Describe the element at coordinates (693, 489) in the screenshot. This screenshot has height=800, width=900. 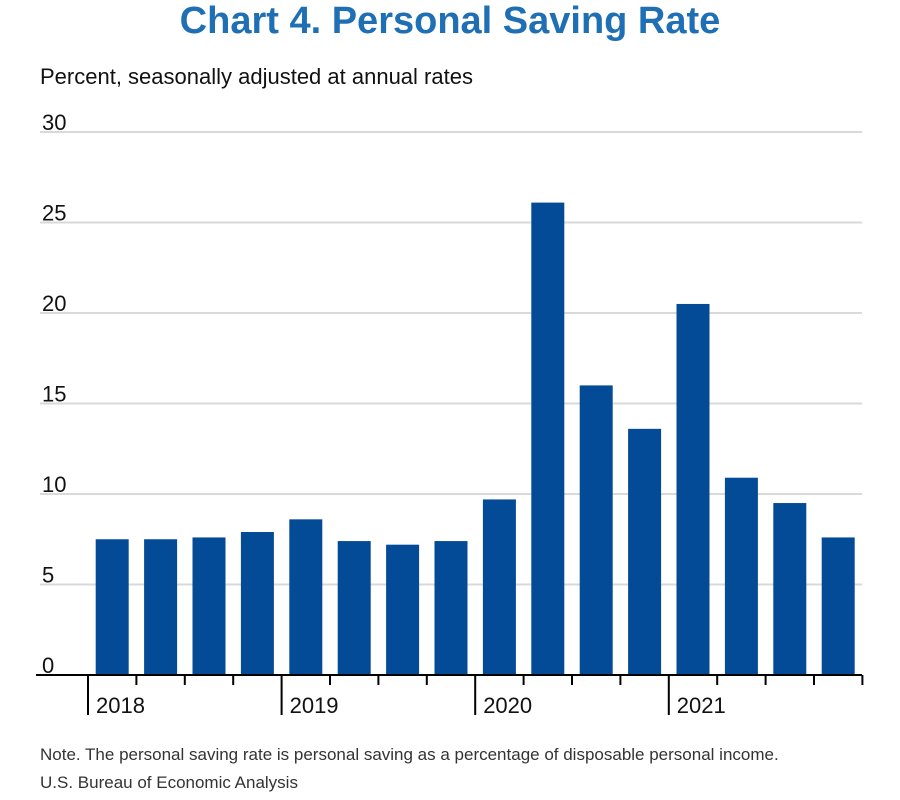
I see `bar: 2021 Q1: 20.5` at that location.